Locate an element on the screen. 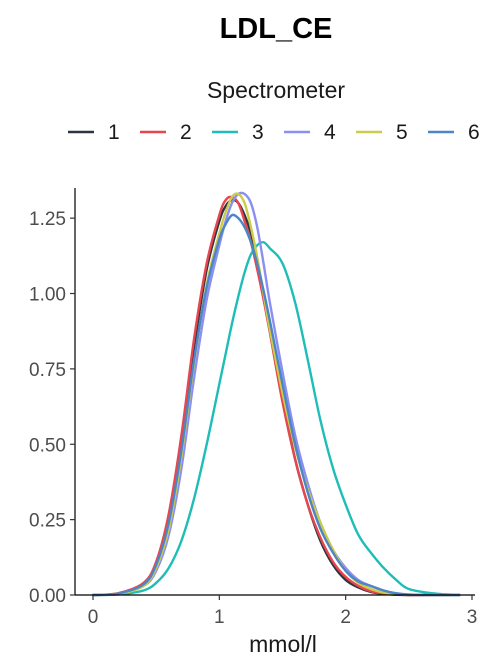 Image resolution: width=492 pixels, height=662 pixels. legend-label-1: 1 is located at coordinates (114, 132).